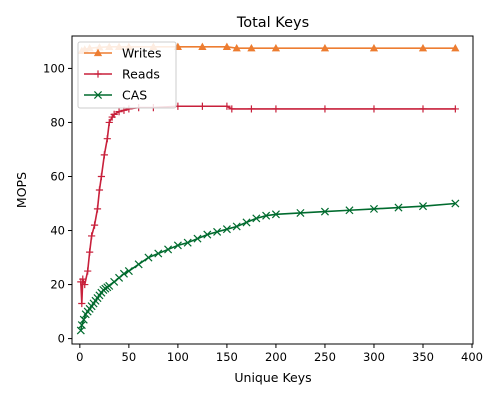  Describe the element at coordinates (141, 74) in the screenshot. I see `legend-label-reads: Reads` at that location.